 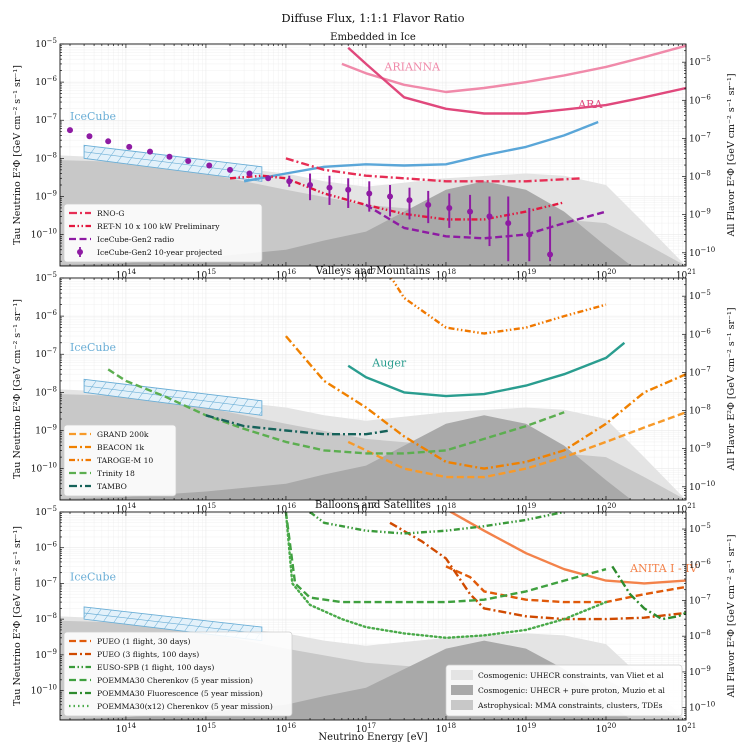 What do you see at coordinates (47, 383) in the screenshot?
I see `y-ticks-left: 10⁻¹⁰ 10⁻⁹ 10⁻⁸ 10⁻⁷ 10⁻⁶ 10⁻⁵` at bounding box center [47, 383].